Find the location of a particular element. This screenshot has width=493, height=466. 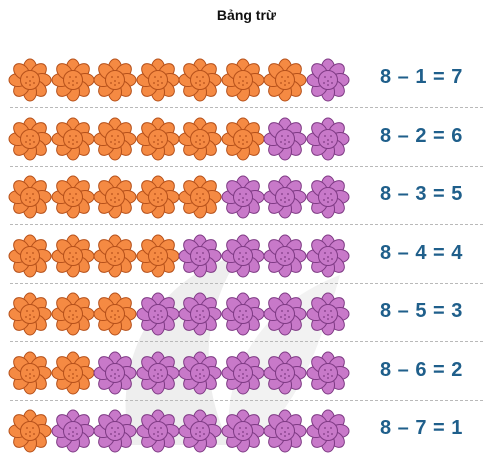

equation-text: 8 – 7 = 1 is located at coordinates (421, 428).